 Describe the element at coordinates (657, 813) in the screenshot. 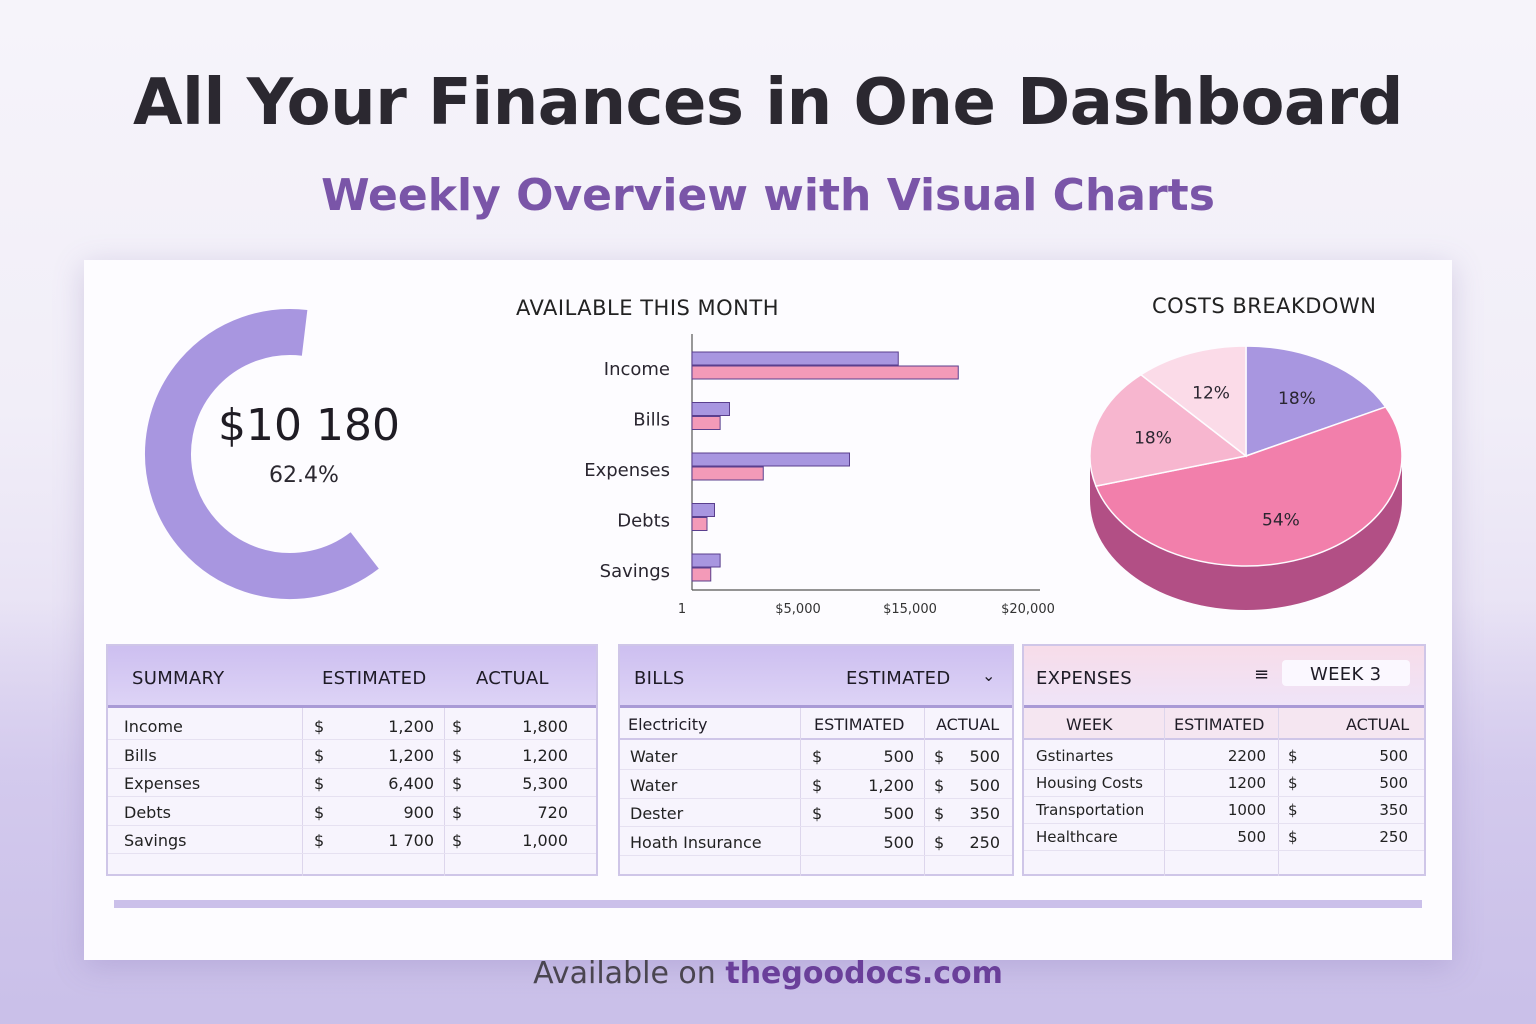

I see `row-label: Dester` at that location.